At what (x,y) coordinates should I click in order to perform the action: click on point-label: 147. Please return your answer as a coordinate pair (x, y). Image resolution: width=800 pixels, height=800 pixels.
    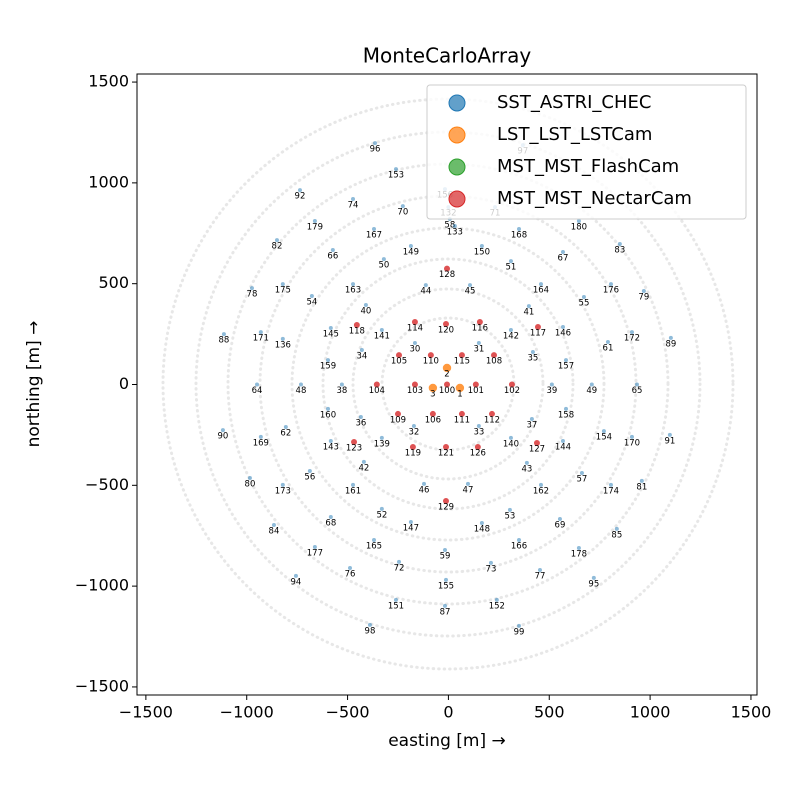
    Looking at the image, I should click on (411, 529).